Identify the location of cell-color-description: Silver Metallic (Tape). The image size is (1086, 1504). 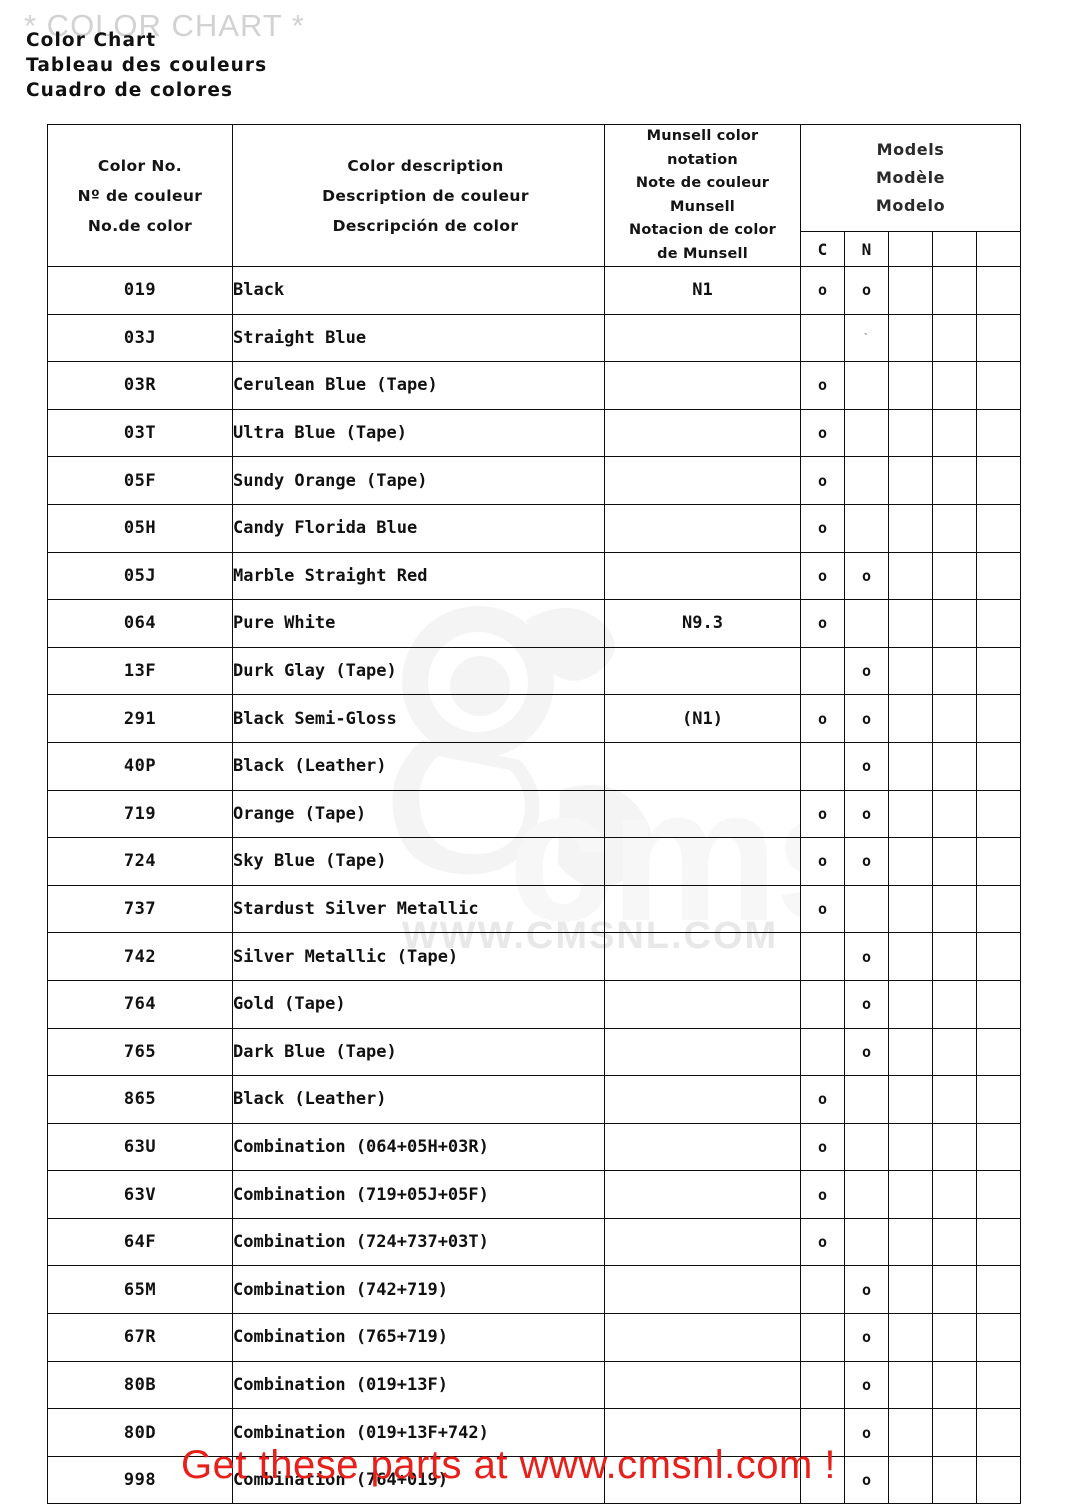
(418, 956).